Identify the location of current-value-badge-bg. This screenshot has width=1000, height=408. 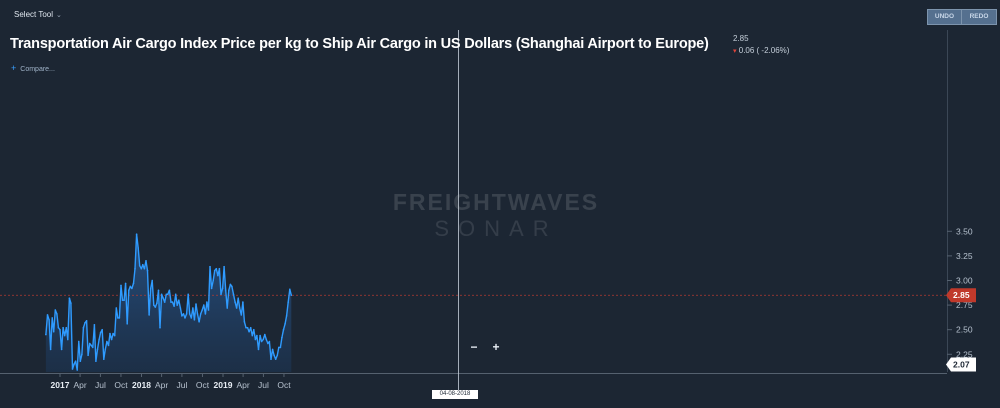
(961, 295).